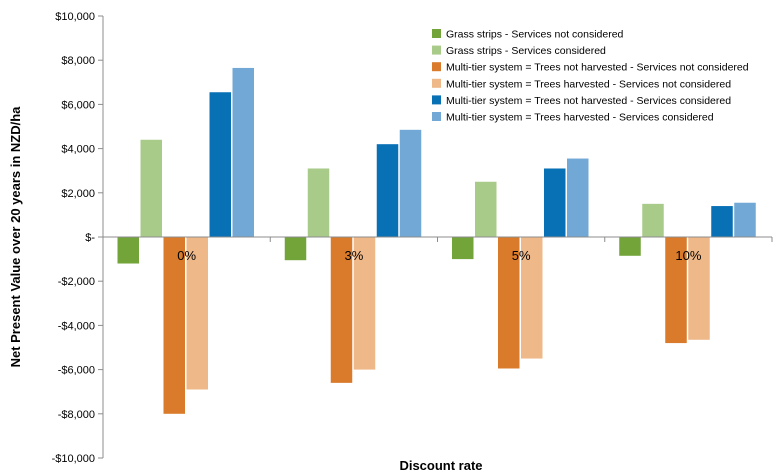 The image size is (779, 476). Describe the element at coordinates (78, 61) in the screenshot. I see `y-tick-label: $8,000` at that location.